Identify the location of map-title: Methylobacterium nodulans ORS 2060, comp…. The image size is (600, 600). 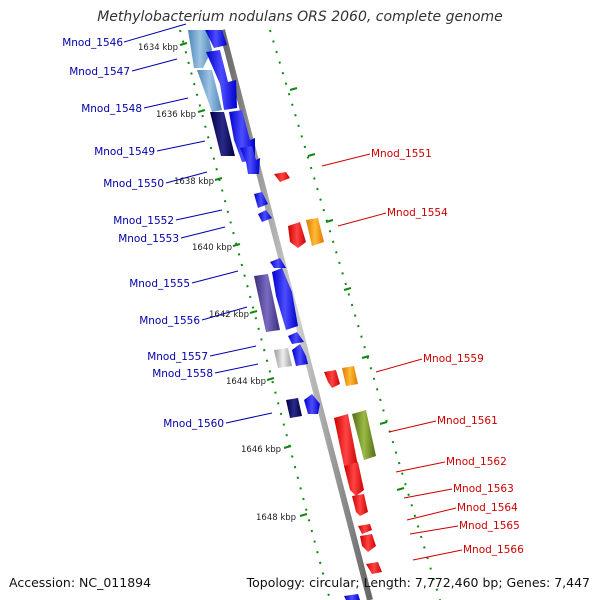
(300, 17).